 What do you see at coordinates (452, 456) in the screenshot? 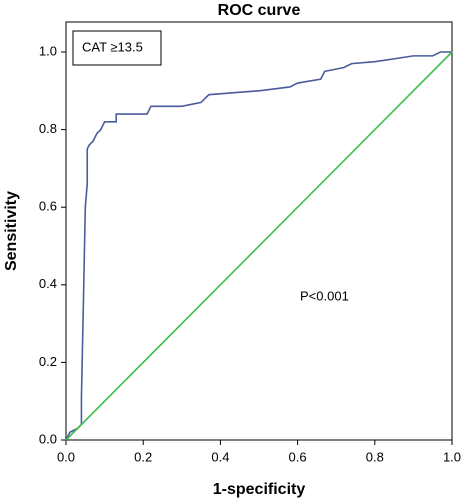
I see `x-tick-label: 1.0` at bounding box center [452, 456].